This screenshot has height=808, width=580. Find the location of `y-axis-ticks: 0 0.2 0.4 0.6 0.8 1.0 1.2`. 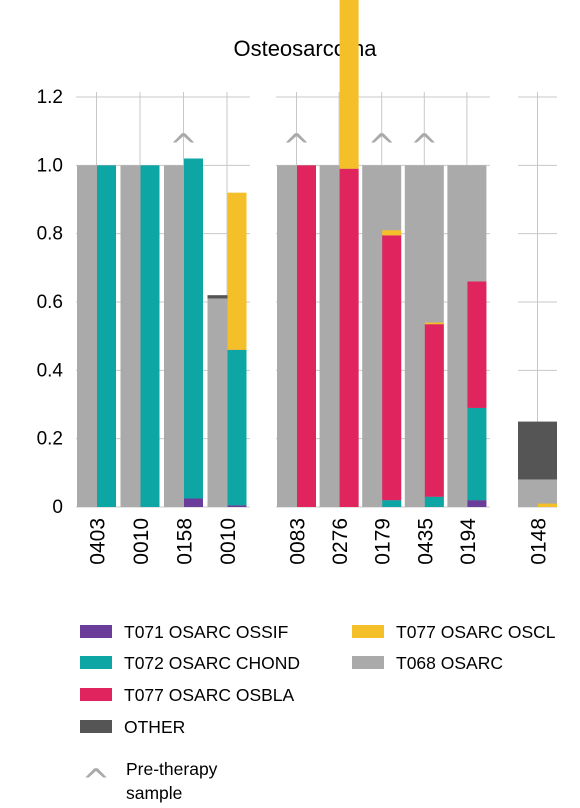

y-axis-ticks: 0 0.2 0.4 0.6 0.8 1.0 1.2 is located at coordinates (50, 302).